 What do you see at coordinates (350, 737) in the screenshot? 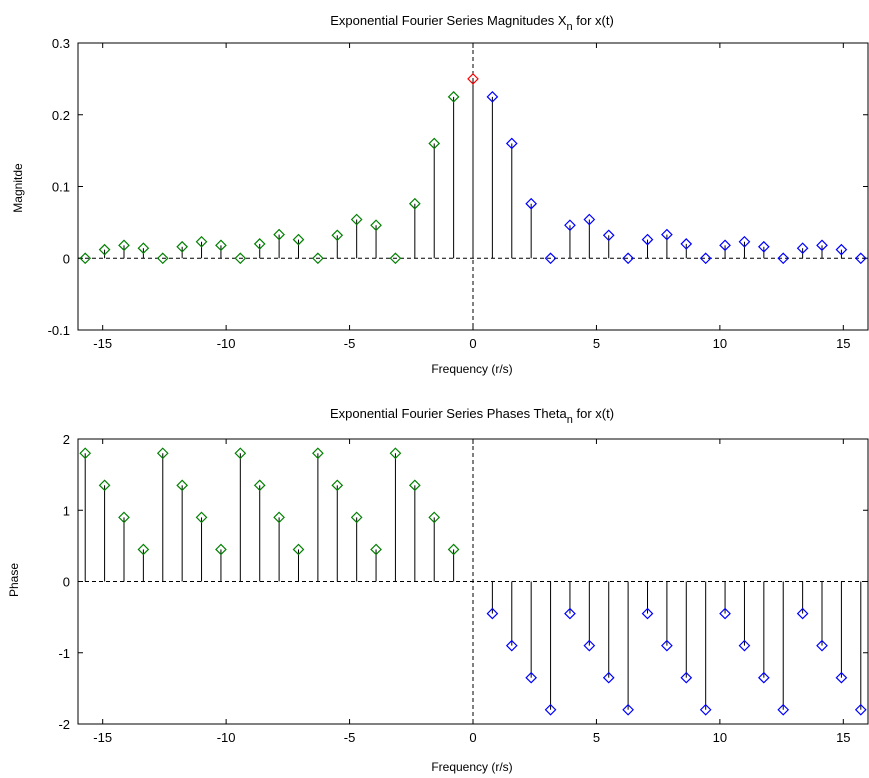
I see `phase-x-tick-label: -5` at bounding box center [350, 737].